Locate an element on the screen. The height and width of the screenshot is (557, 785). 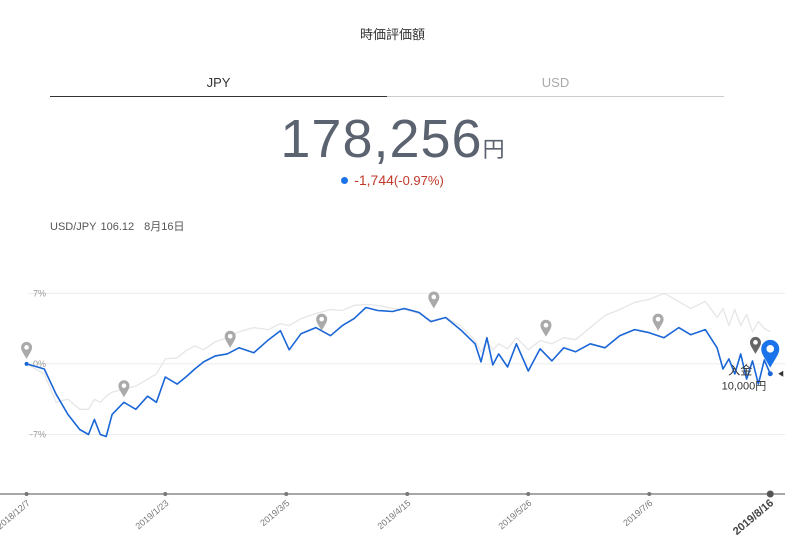
return-pointer-icon is located at coordinates (781, 373).